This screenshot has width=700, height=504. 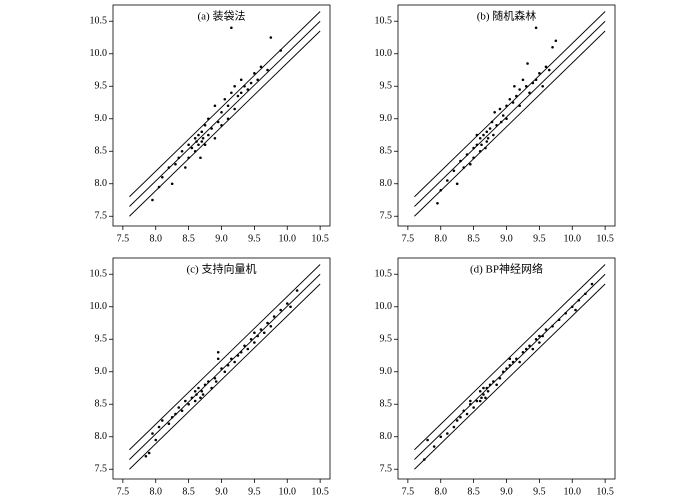 I want to click on x-tick-label: 7.5, so click(x=408, y=238).